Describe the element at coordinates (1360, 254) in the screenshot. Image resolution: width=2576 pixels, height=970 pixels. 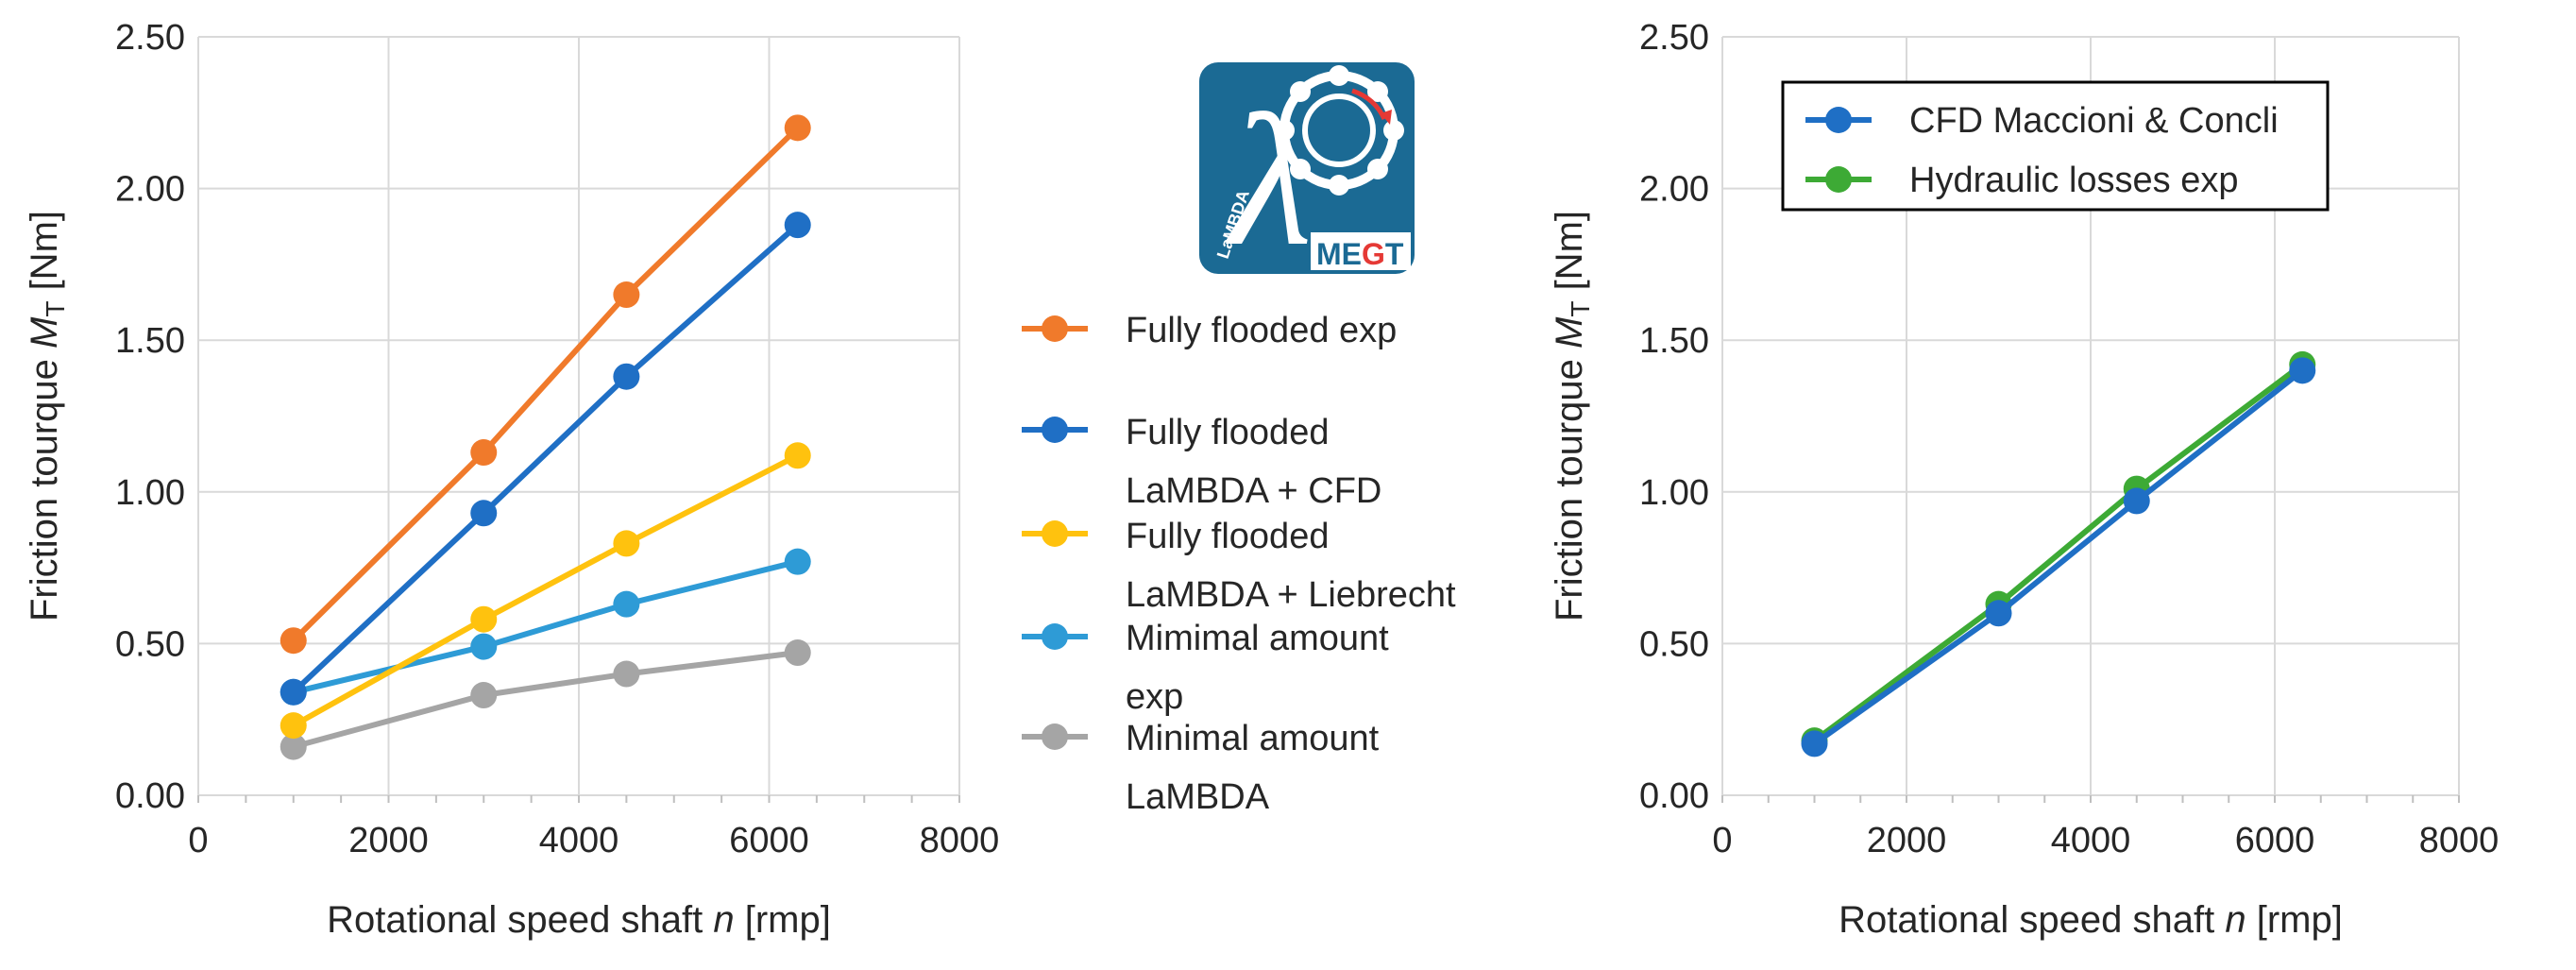
I see `logo-brand-text: MEGT` at that location.